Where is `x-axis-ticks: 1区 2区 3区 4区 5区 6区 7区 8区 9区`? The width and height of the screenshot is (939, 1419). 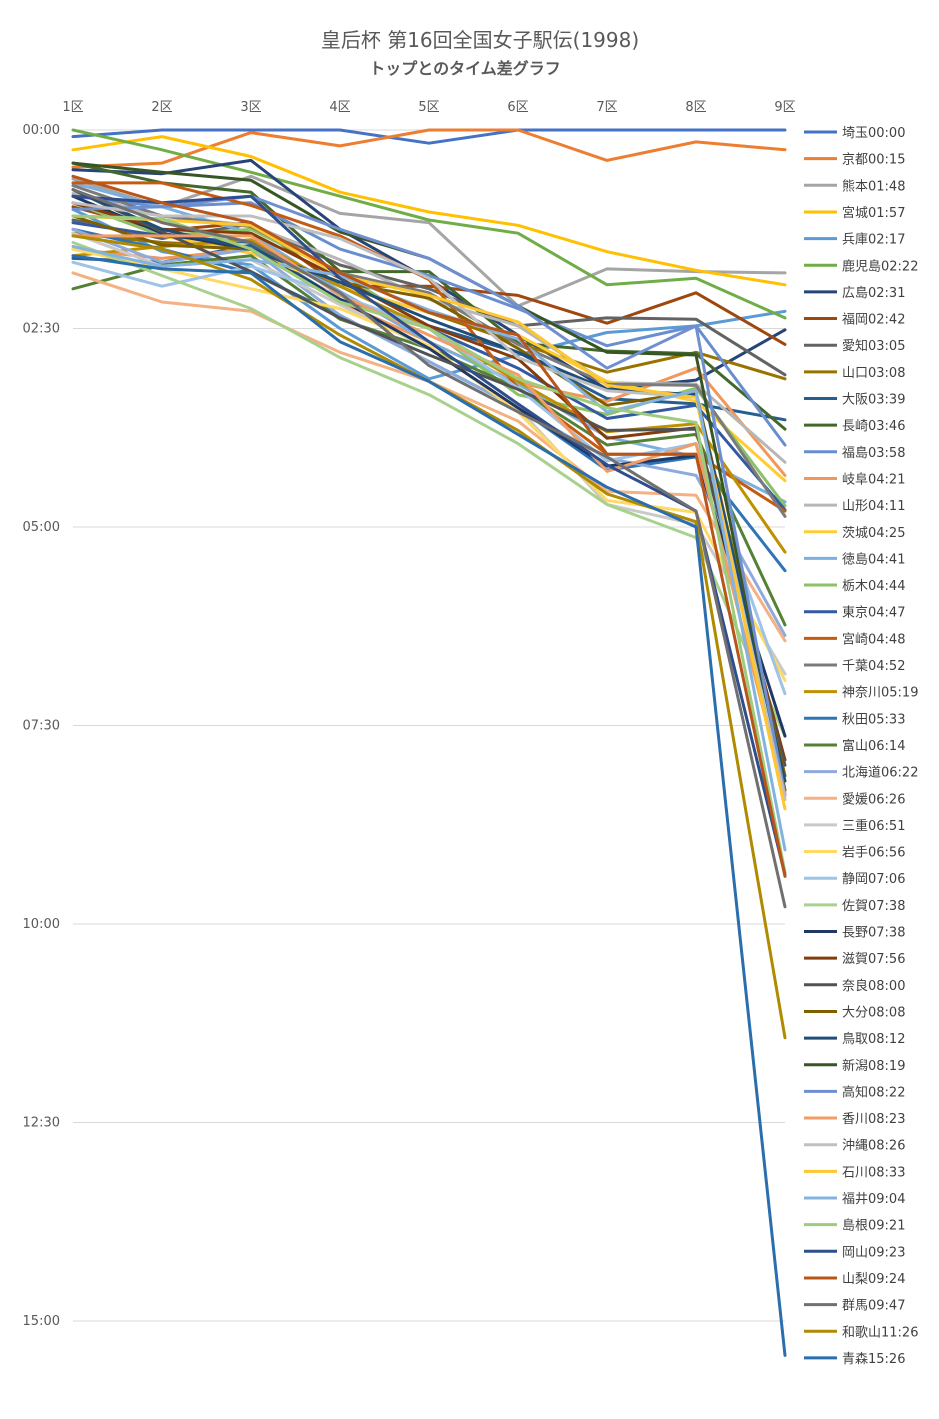
x-axis-ticks: 1区 2区 3区 4区 5区 6区 7区 8区 9区 is located at coordinates (428, 107).